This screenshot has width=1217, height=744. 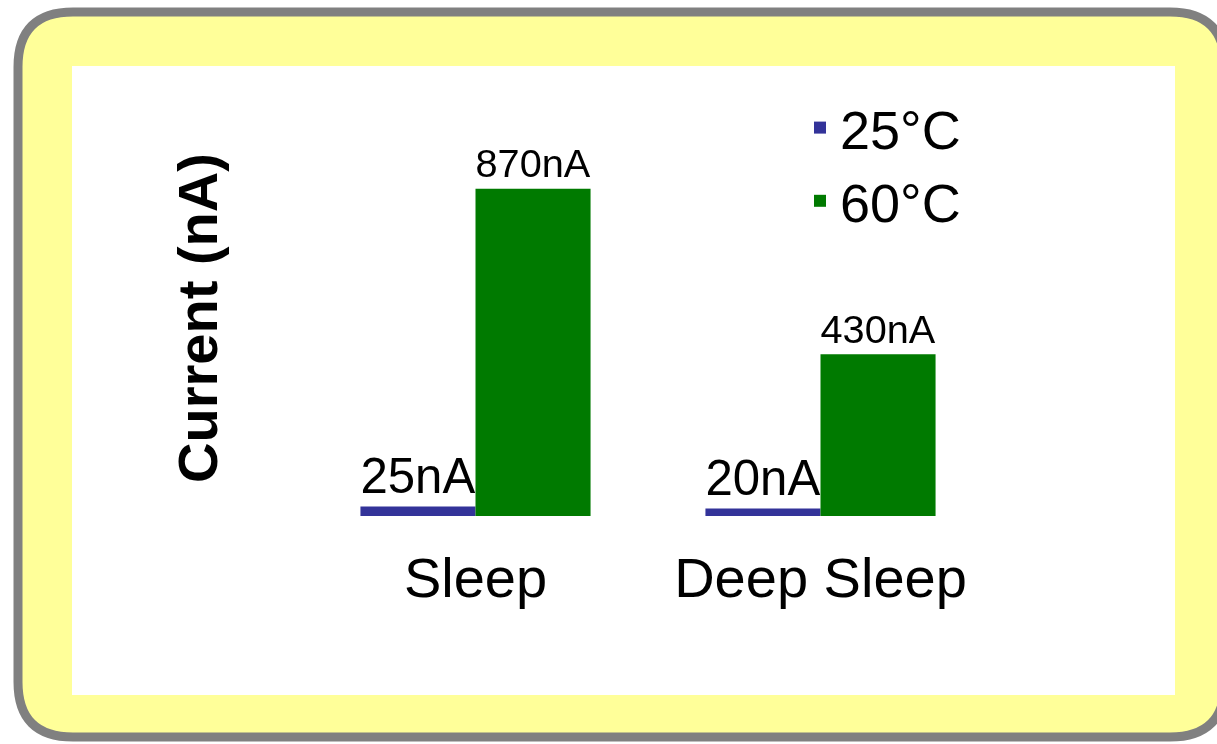 What do you see at coordinates (820, 577) in the screenshot?
I see `x-tick-label: Deep Sleep` at bounding box center [820, 577].